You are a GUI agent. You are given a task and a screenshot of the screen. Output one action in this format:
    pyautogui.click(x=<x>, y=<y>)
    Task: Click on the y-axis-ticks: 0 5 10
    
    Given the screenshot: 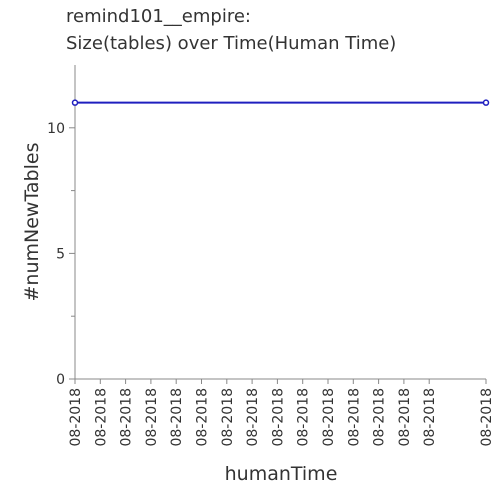 What is the action you would take?
    pyautogui.click(x=61, y=254)
    